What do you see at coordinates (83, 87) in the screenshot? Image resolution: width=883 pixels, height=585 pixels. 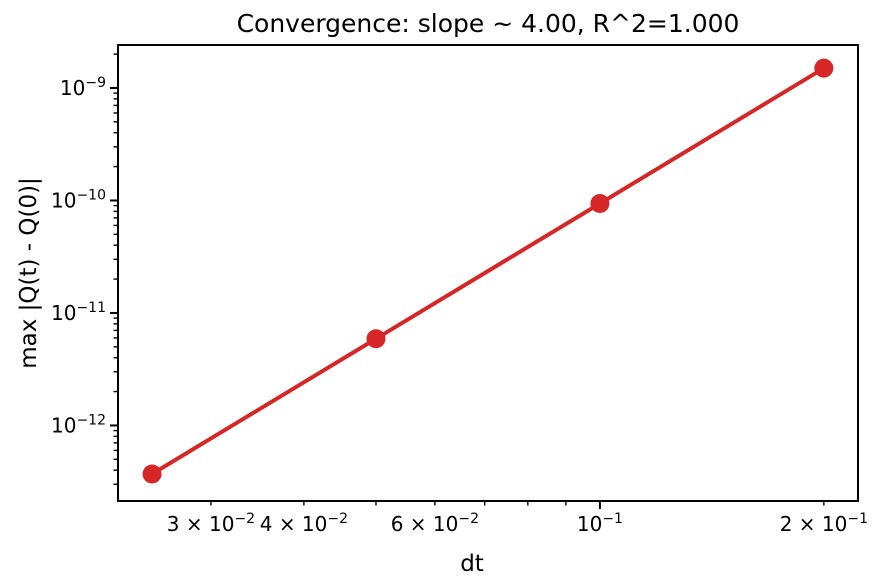 I see `y-tick-label: 10−9` at bounding box center [83, 87].